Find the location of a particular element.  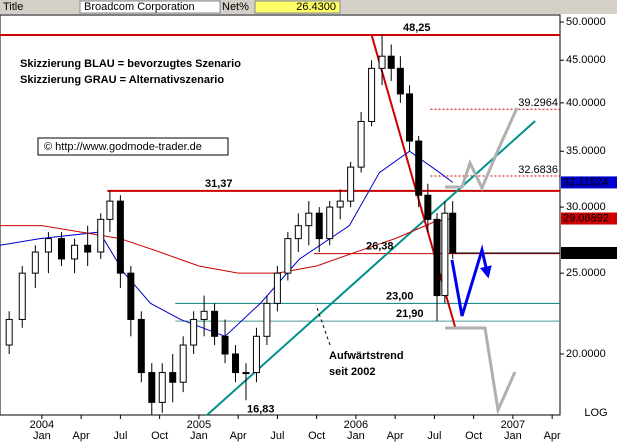

header-title: Title is located at coordinates (13, 7).